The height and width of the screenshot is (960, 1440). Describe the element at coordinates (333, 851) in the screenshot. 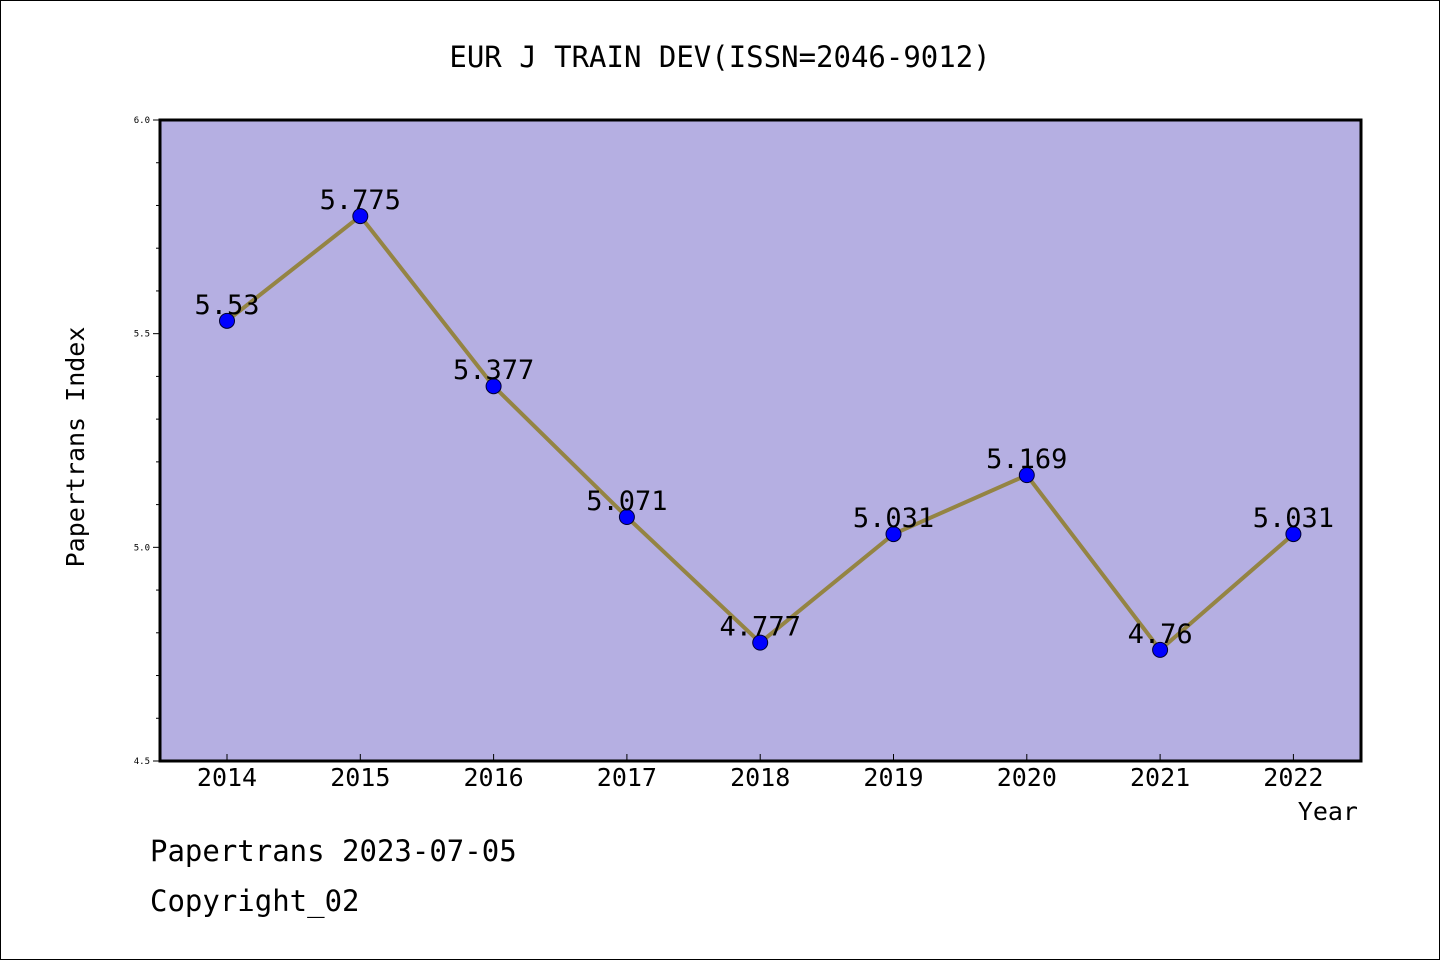

I see `footer-date-text: Papertrans 2023-07-05` at that location.